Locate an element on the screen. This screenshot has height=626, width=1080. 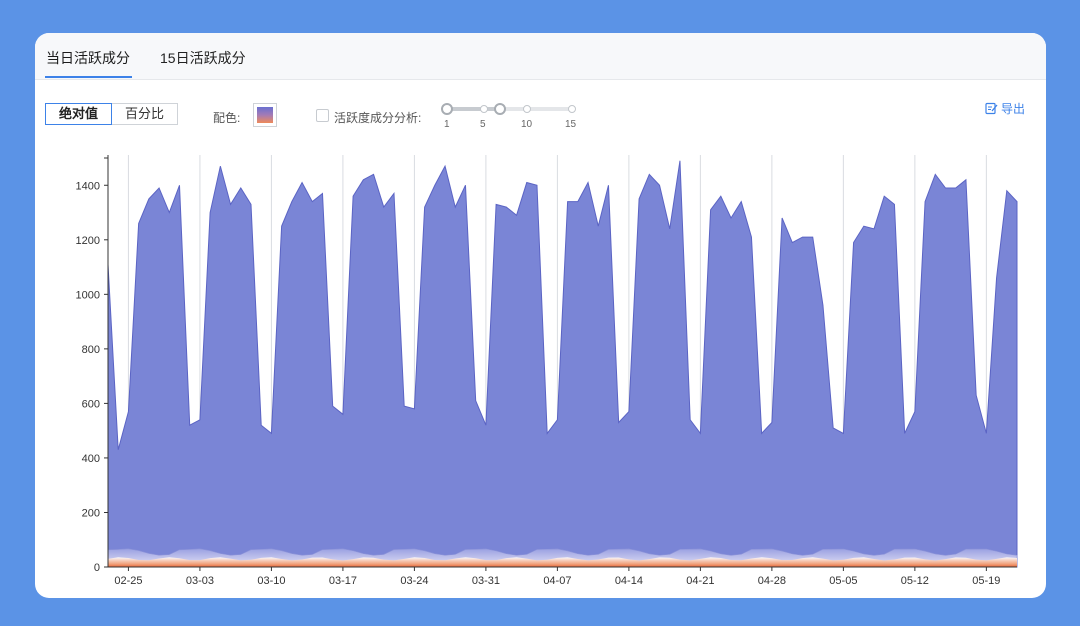
color-scheme-label: 配色: is located at coordinates (227, 118).